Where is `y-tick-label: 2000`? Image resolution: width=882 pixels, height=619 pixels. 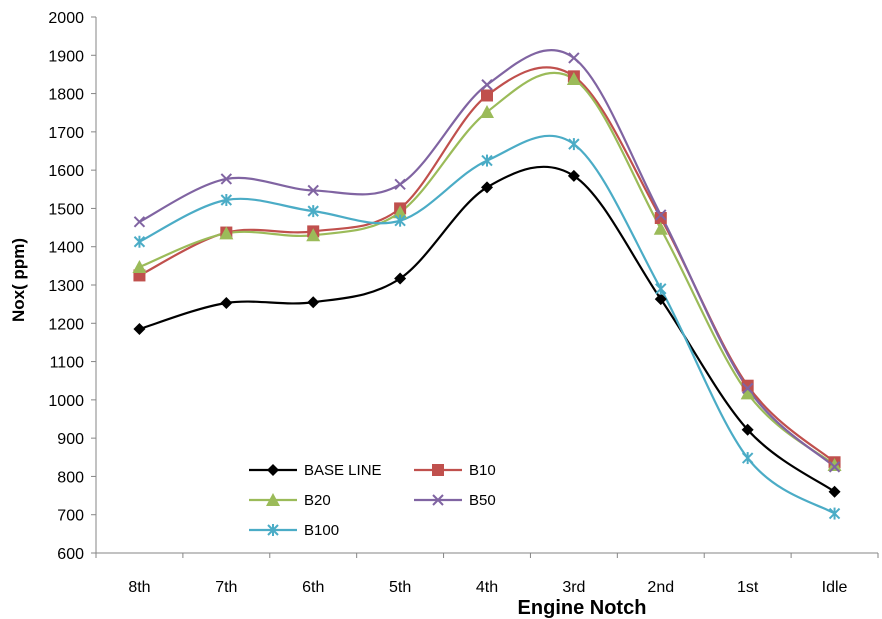
y-tick-label: 2000 is located at coordinates (66, 18).